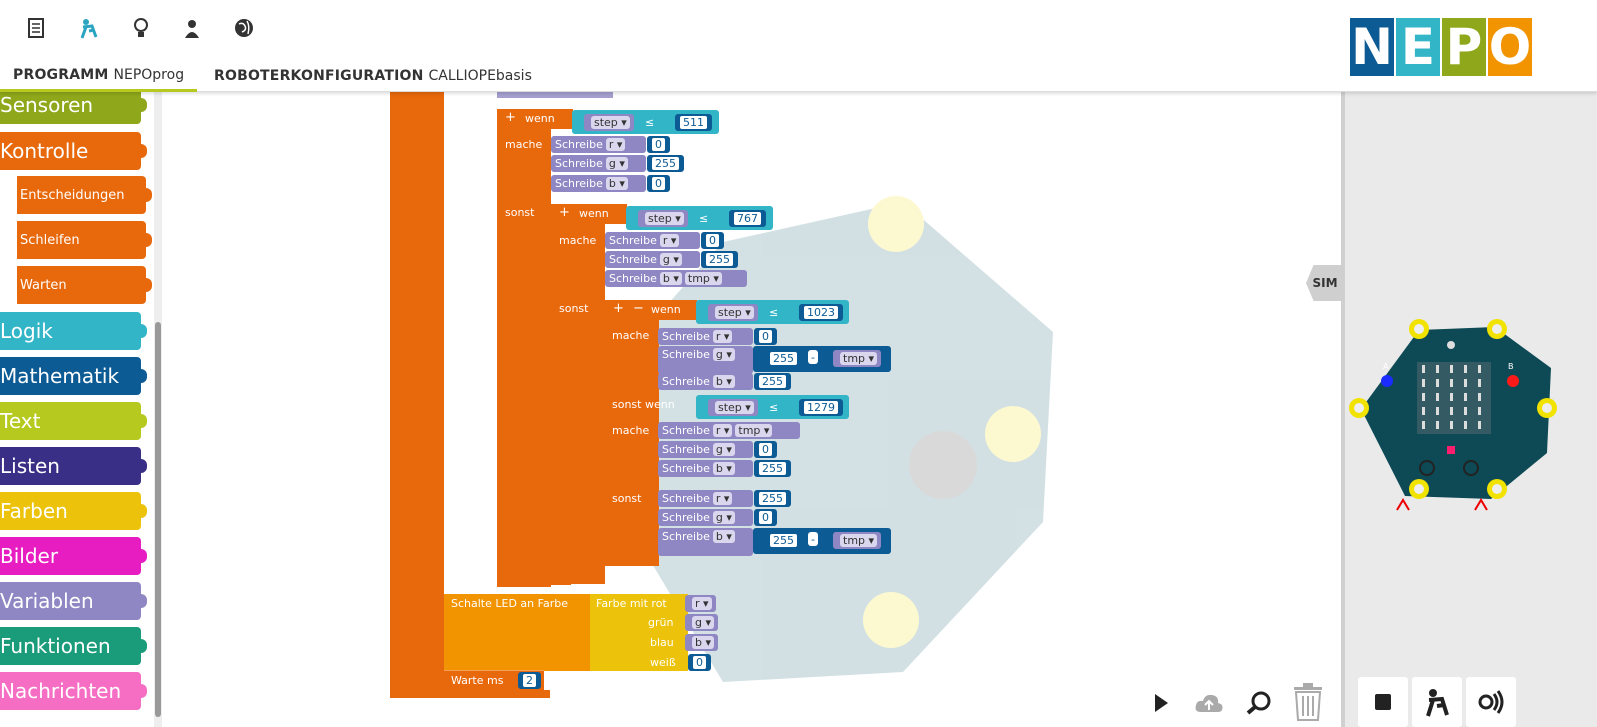 This screenshot has height=727, width=1597. What do you see at coordinates (141, 28) in the screenshot?
I see `lightbulb-icon` at bounding box center [141, 28].